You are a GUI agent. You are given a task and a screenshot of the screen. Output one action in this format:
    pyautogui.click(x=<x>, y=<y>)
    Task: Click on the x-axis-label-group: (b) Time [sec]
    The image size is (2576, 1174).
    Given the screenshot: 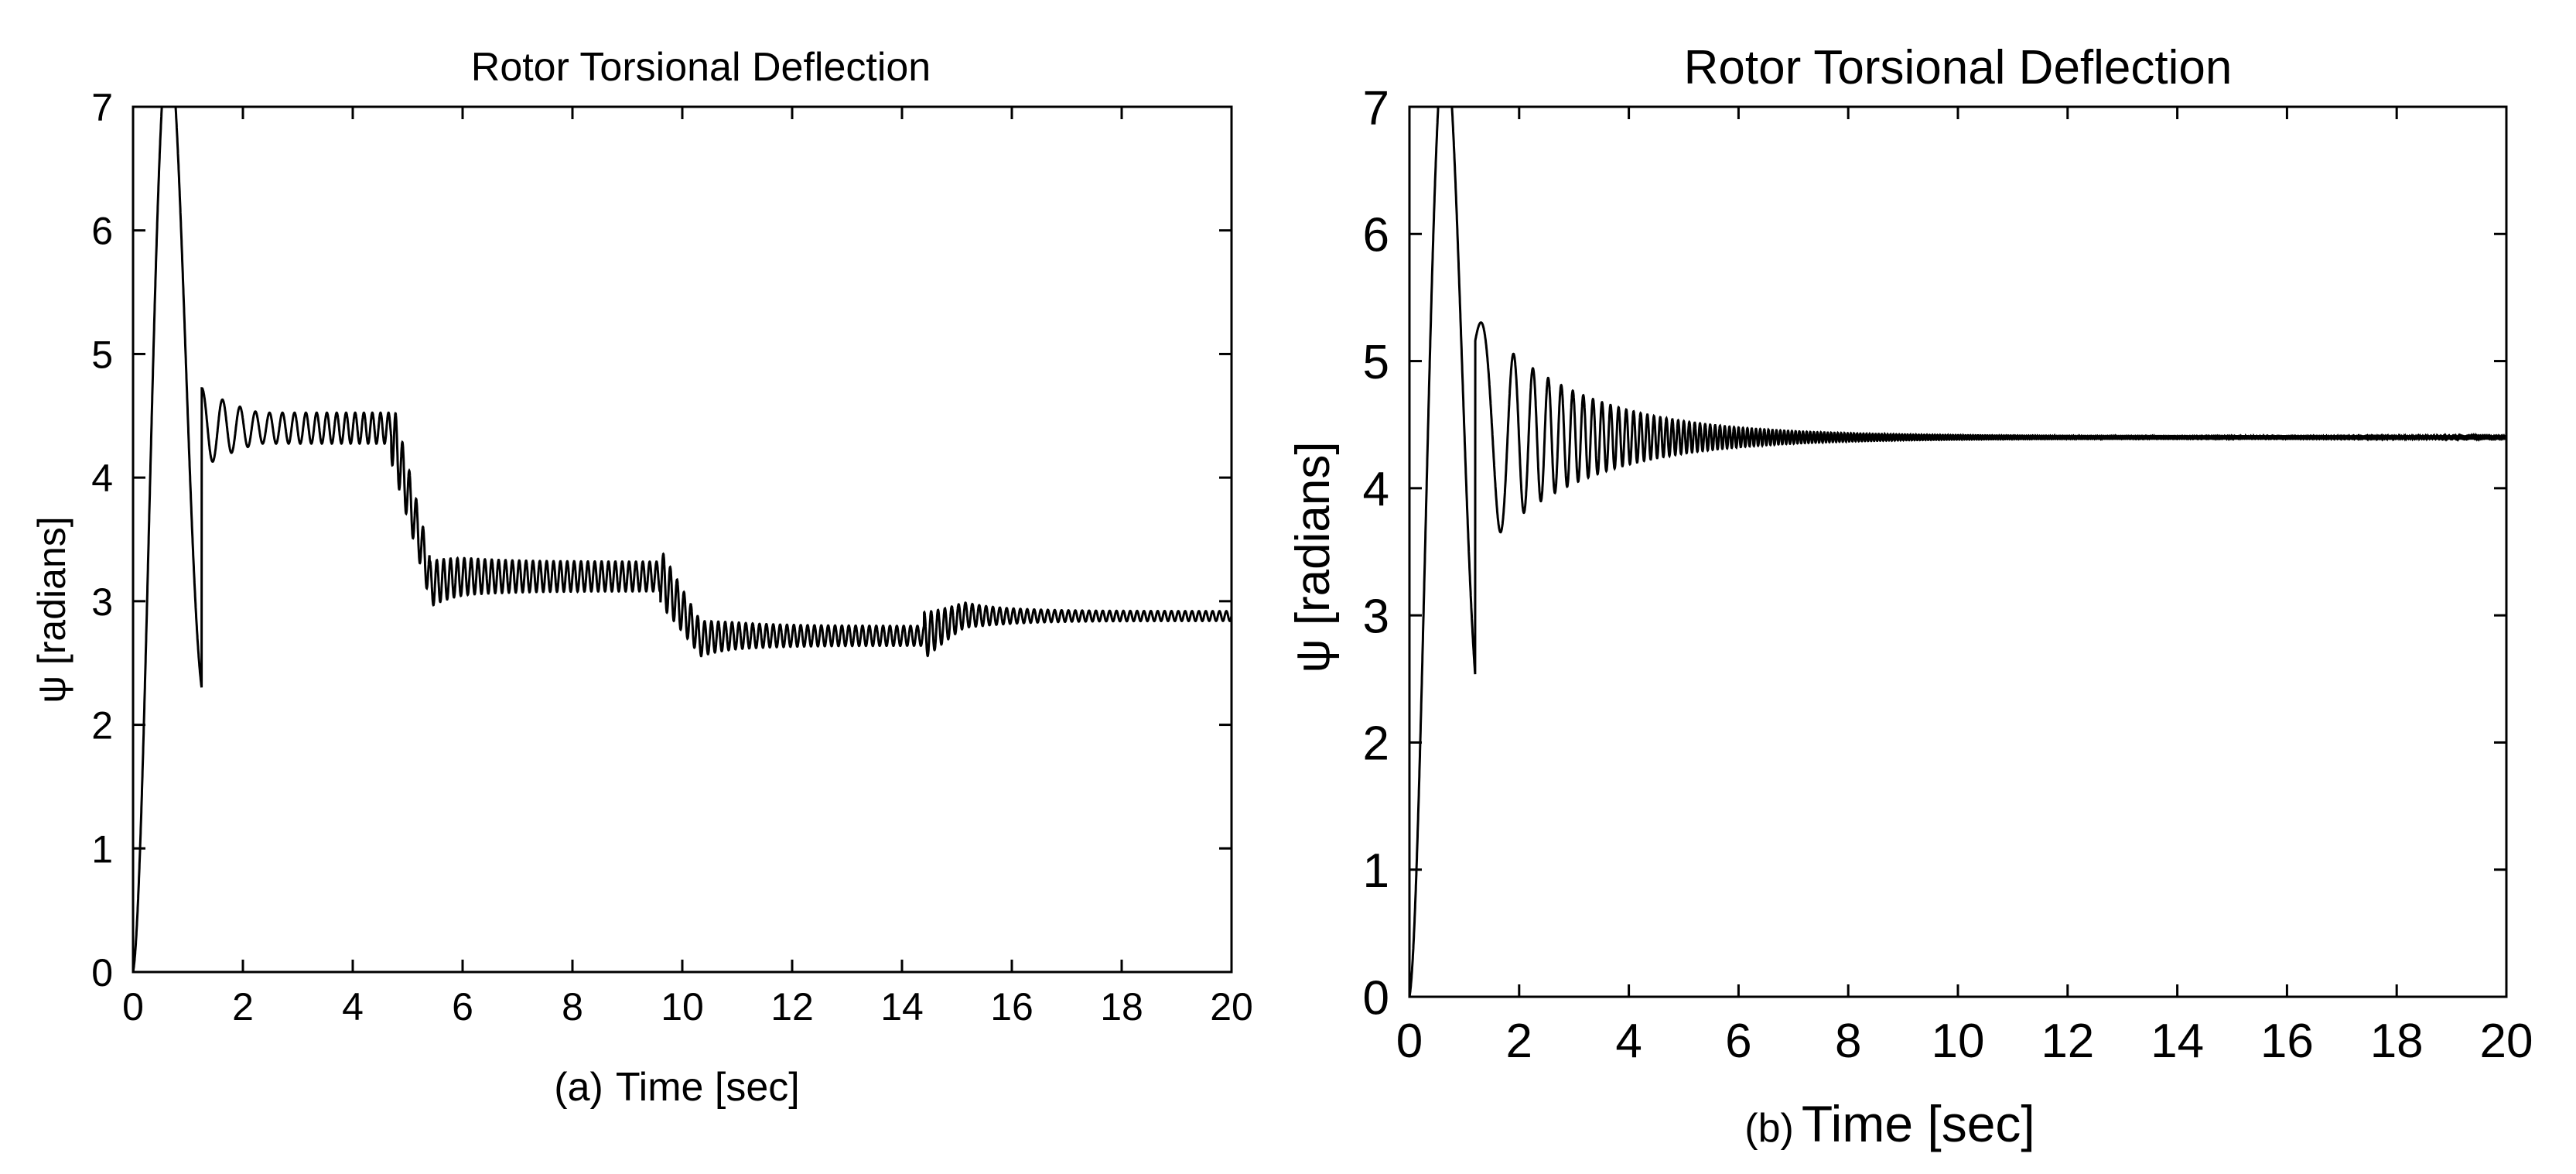 What is the action you would take?
    pyautogui.click(x=1889, y=1123)
    